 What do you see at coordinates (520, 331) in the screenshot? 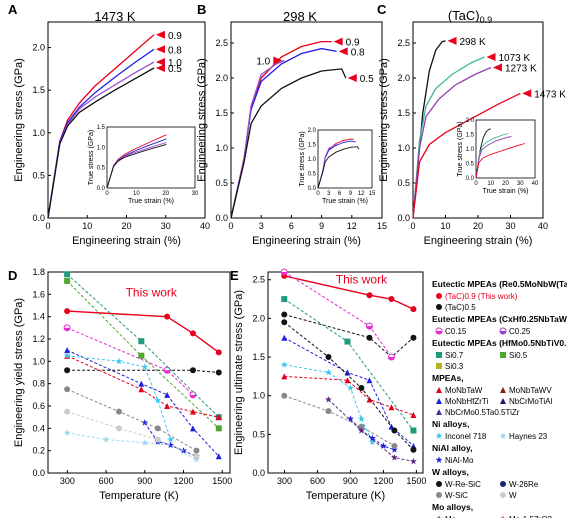
I see `legend-entry-label: C0.25` at bounding box center [520, 331].